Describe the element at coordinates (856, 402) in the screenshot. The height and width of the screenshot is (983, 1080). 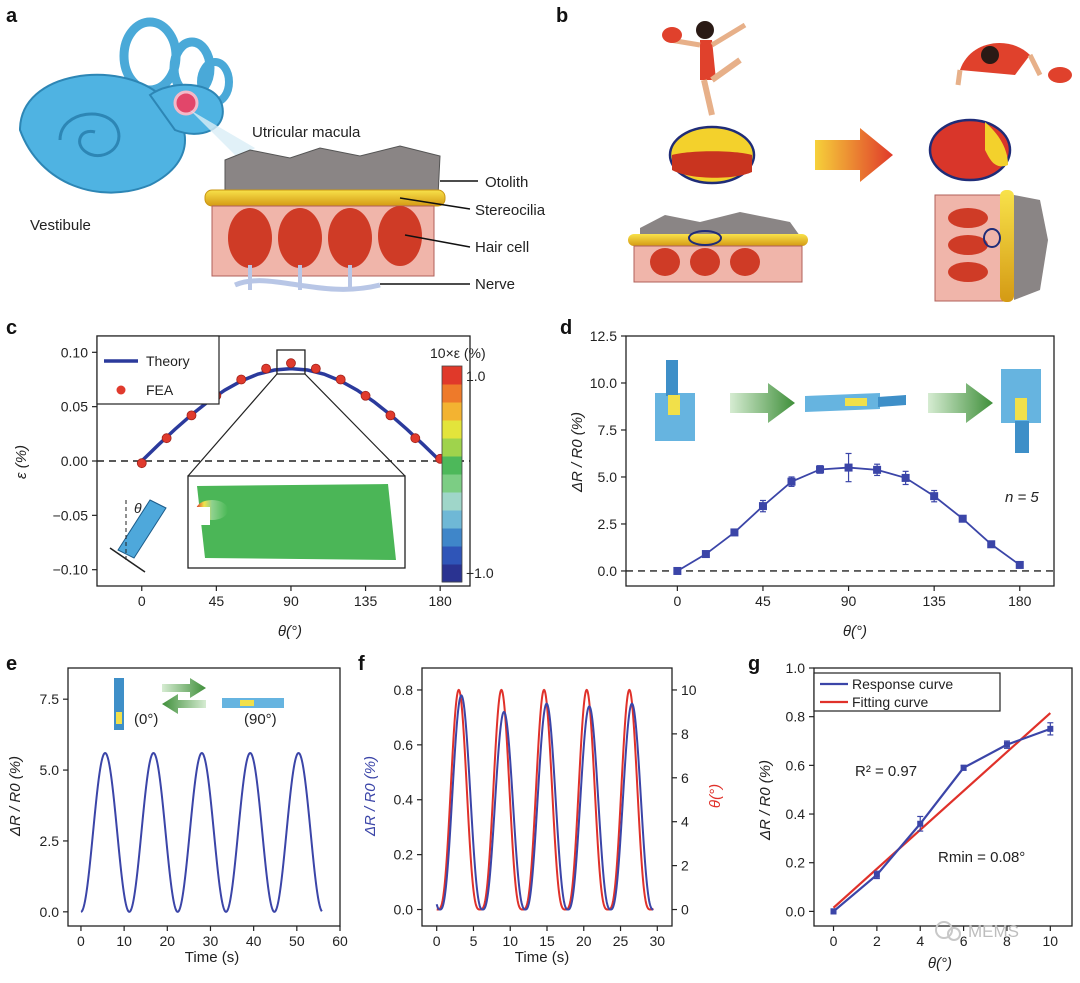
I see `chart-d-sensor-midway-gauge` at that location.